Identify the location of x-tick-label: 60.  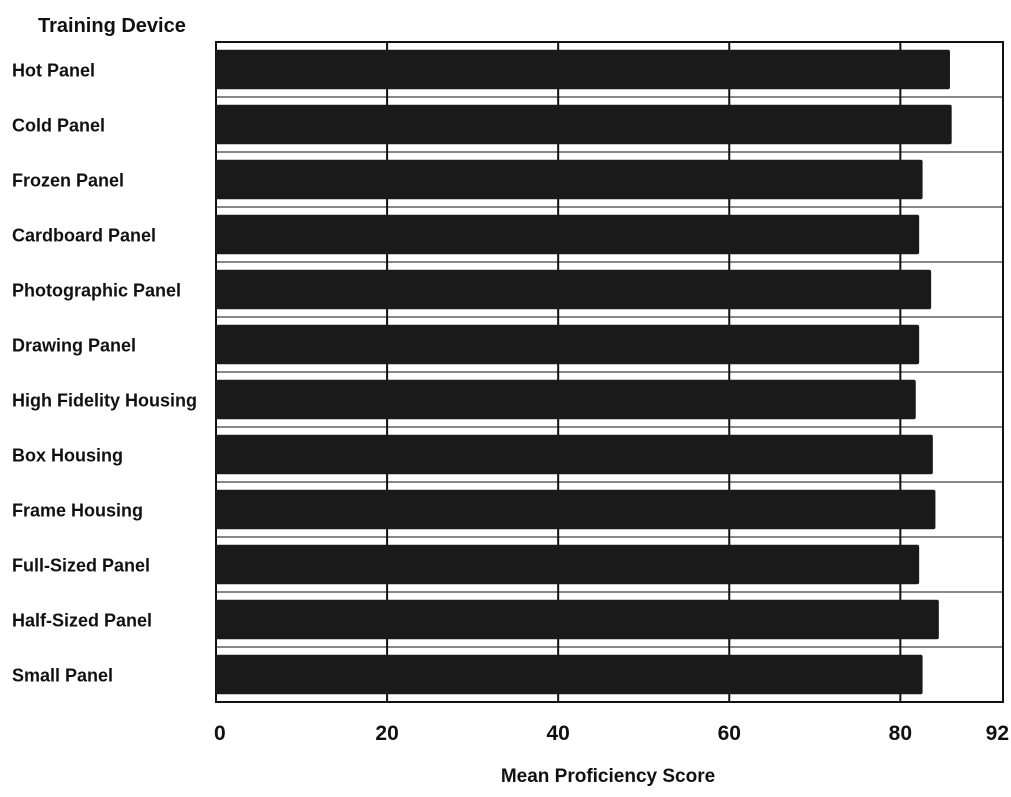
(729, 733).